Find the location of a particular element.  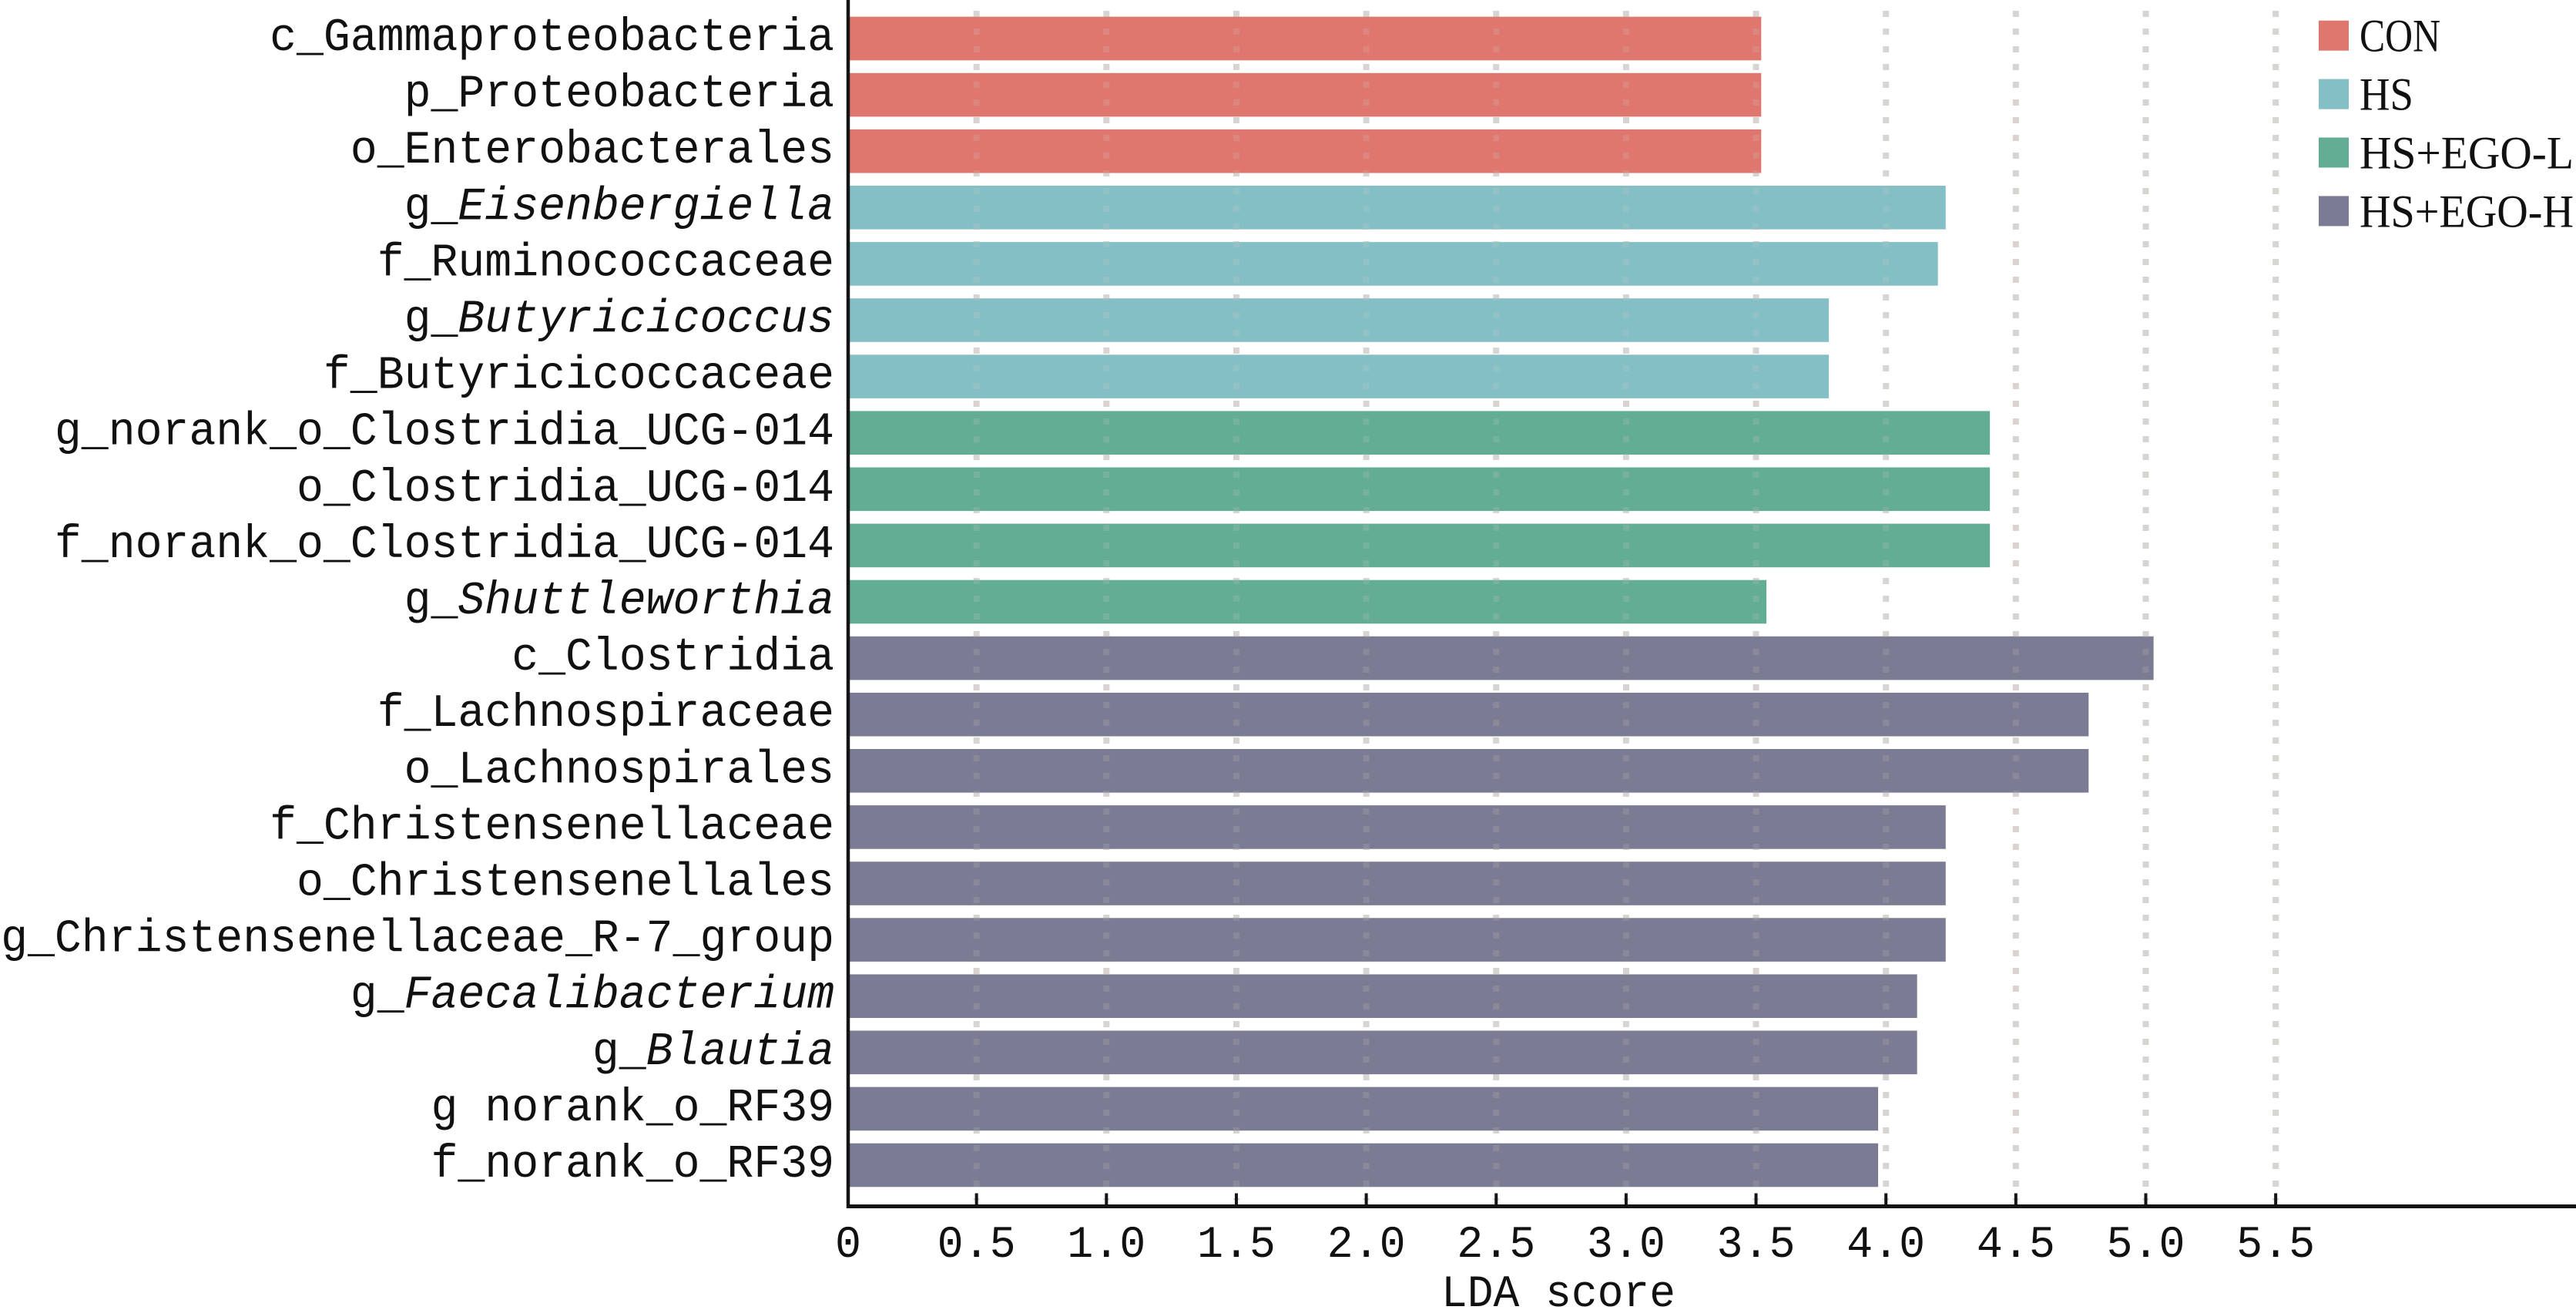

label-name: Proteobacteria is located at coordinates (646, 95).